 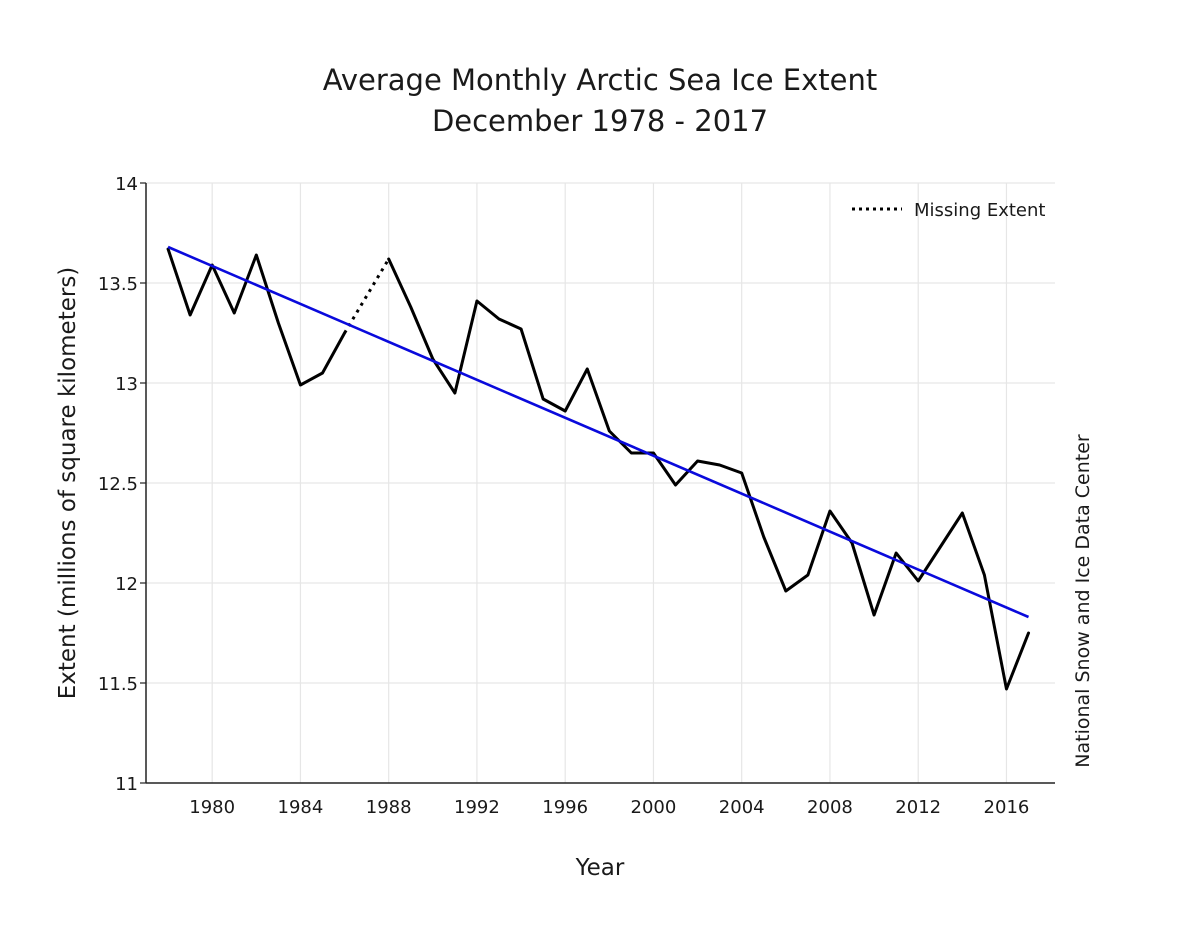 What do you see at coordinates (979, 210) in the screenshot?
I see `legend-label: Missing Extent` at bounding box center [979, 210].